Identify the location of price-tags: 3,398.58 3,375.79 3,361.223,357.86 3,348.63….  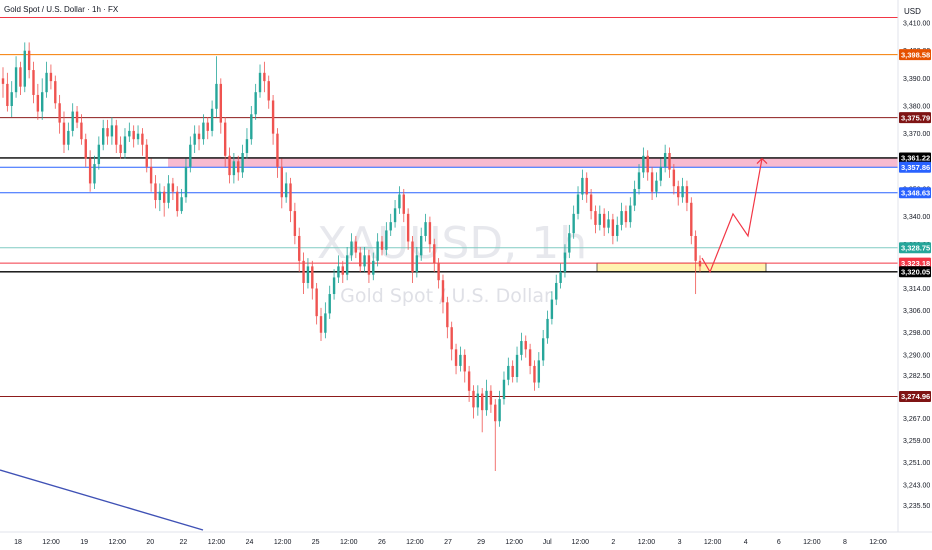
(915, 225).